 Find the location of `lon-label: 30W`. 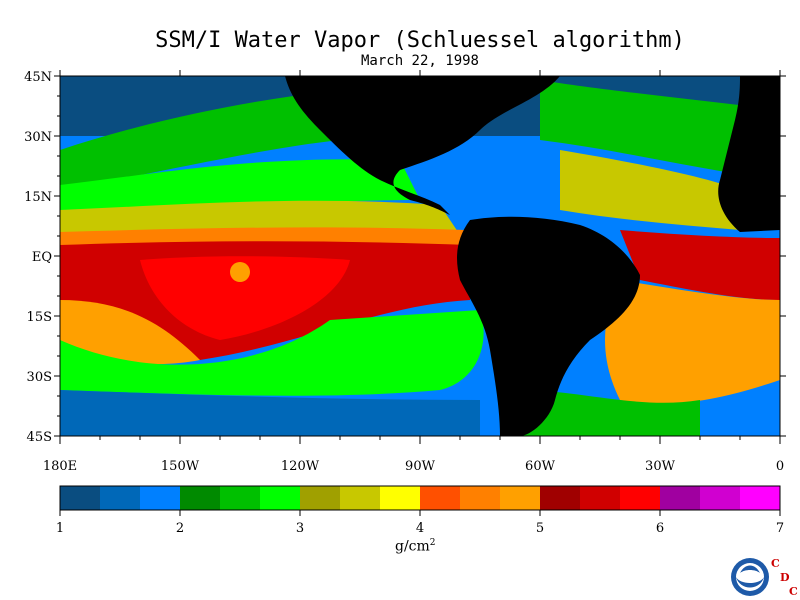

lon-label: 30W is located at coordinates (660, 466).